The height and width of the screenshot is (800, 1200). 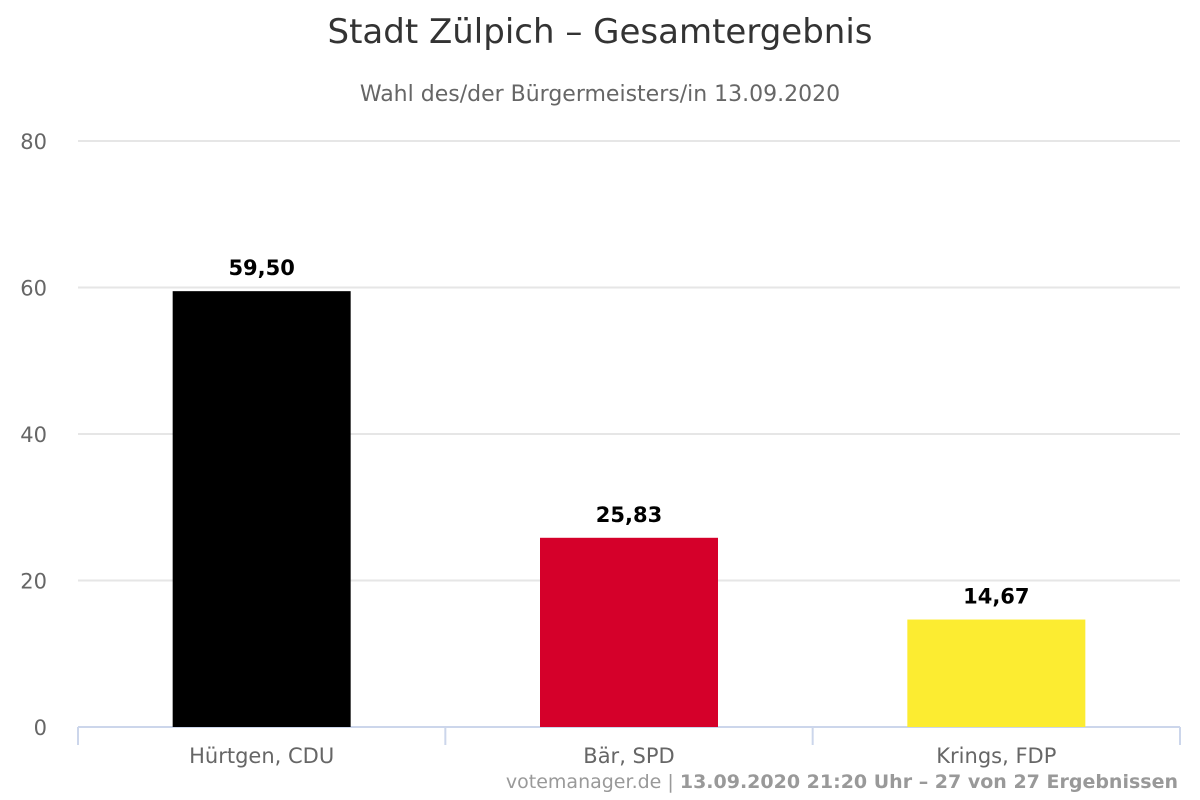 I want to click on data-label: 25,83, so click(x=629, y=515).